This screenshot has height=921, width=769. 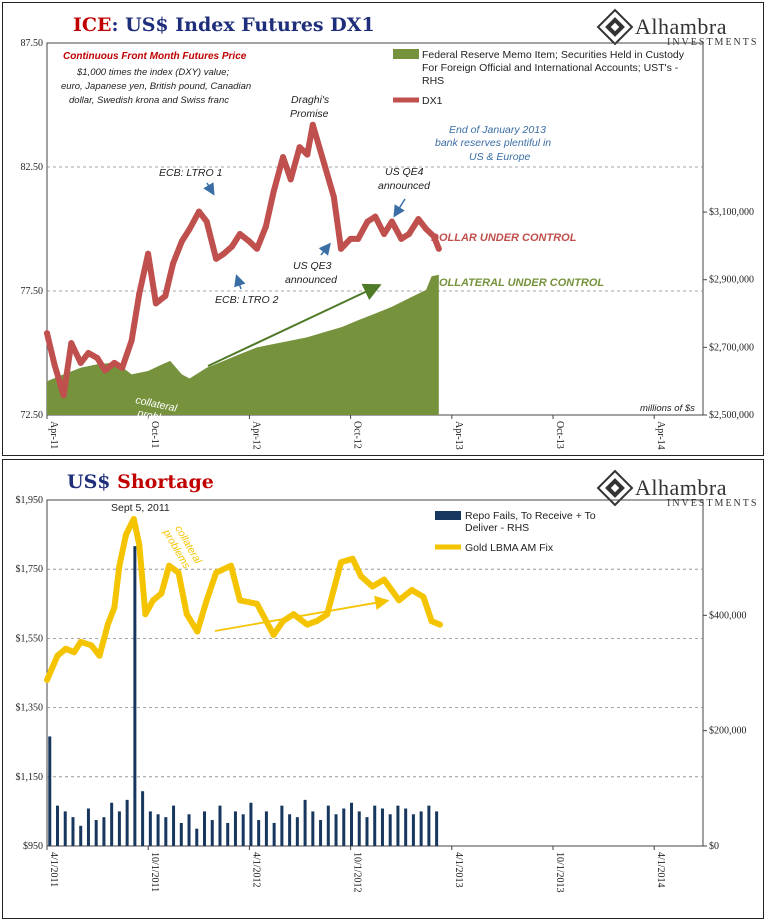 I want to click on x-tick: Apr-13, so click(x=458, y=435).